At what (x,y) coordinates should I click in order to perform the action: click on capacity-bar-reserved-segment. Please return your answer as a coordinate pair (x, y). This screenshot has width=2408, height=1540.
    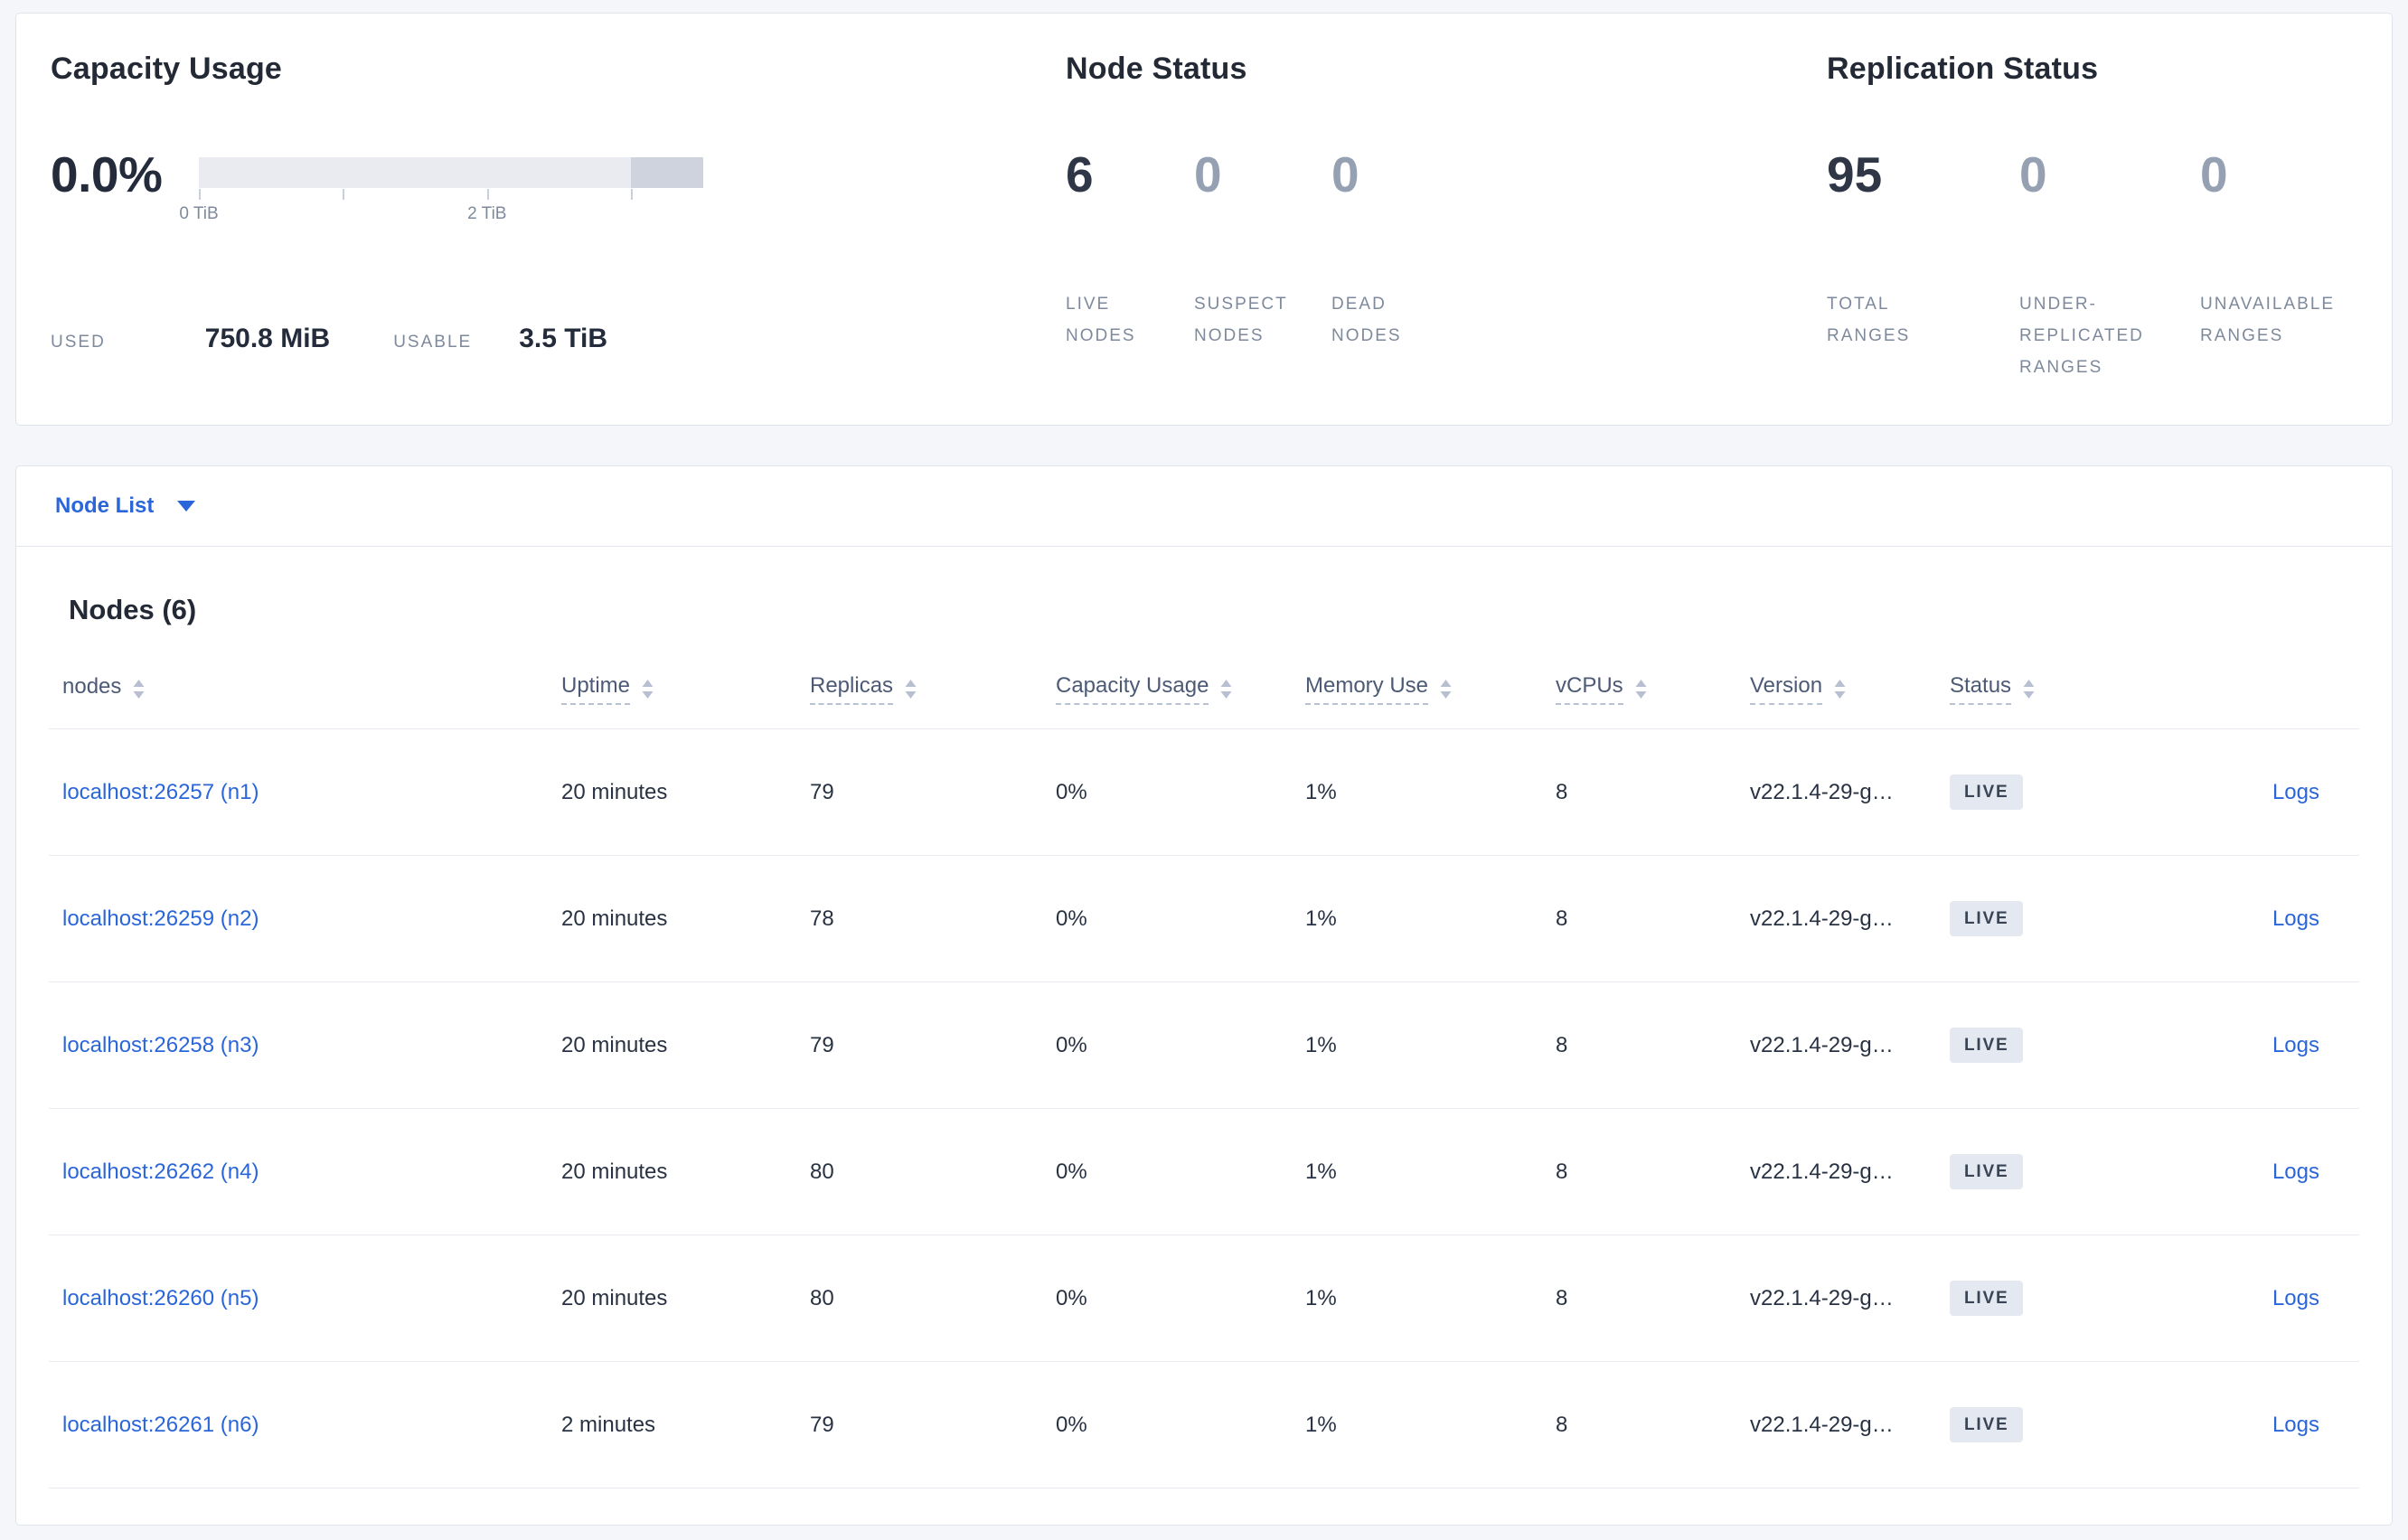
    Looking at the image, I should click on (667, 172).